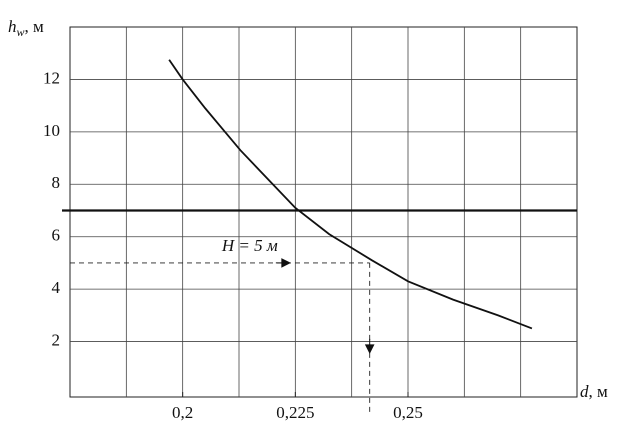  What do you see at coordinates (56, 182) in the screenshot?
I see `y-tick-label: 8` at bounding box center [56, 182].